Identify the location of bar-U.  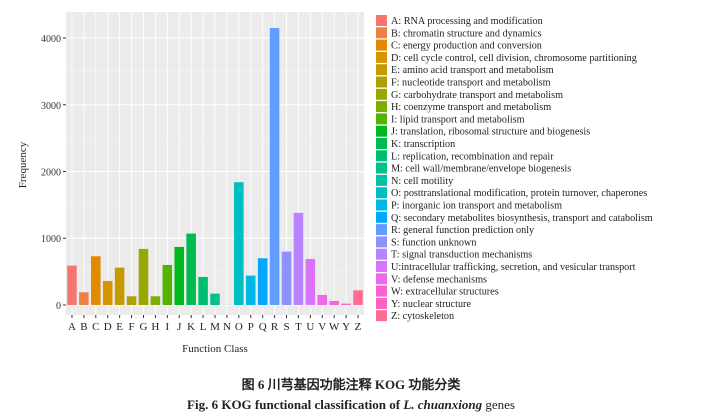
(310, 281).